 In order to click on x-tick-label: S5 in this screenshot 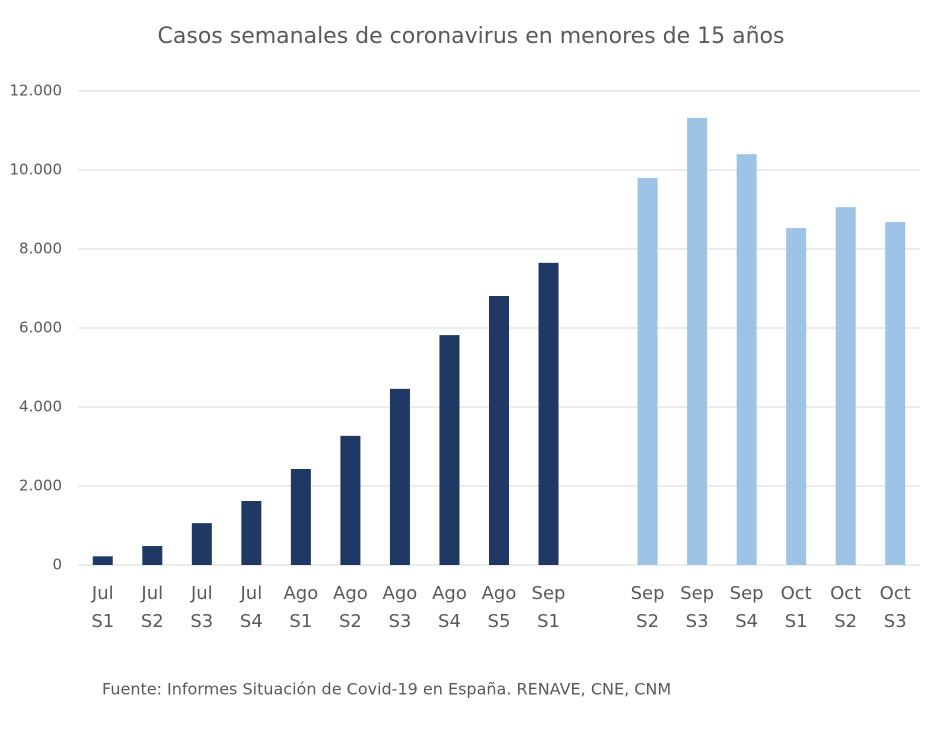, I will do `click(499, 621)`.